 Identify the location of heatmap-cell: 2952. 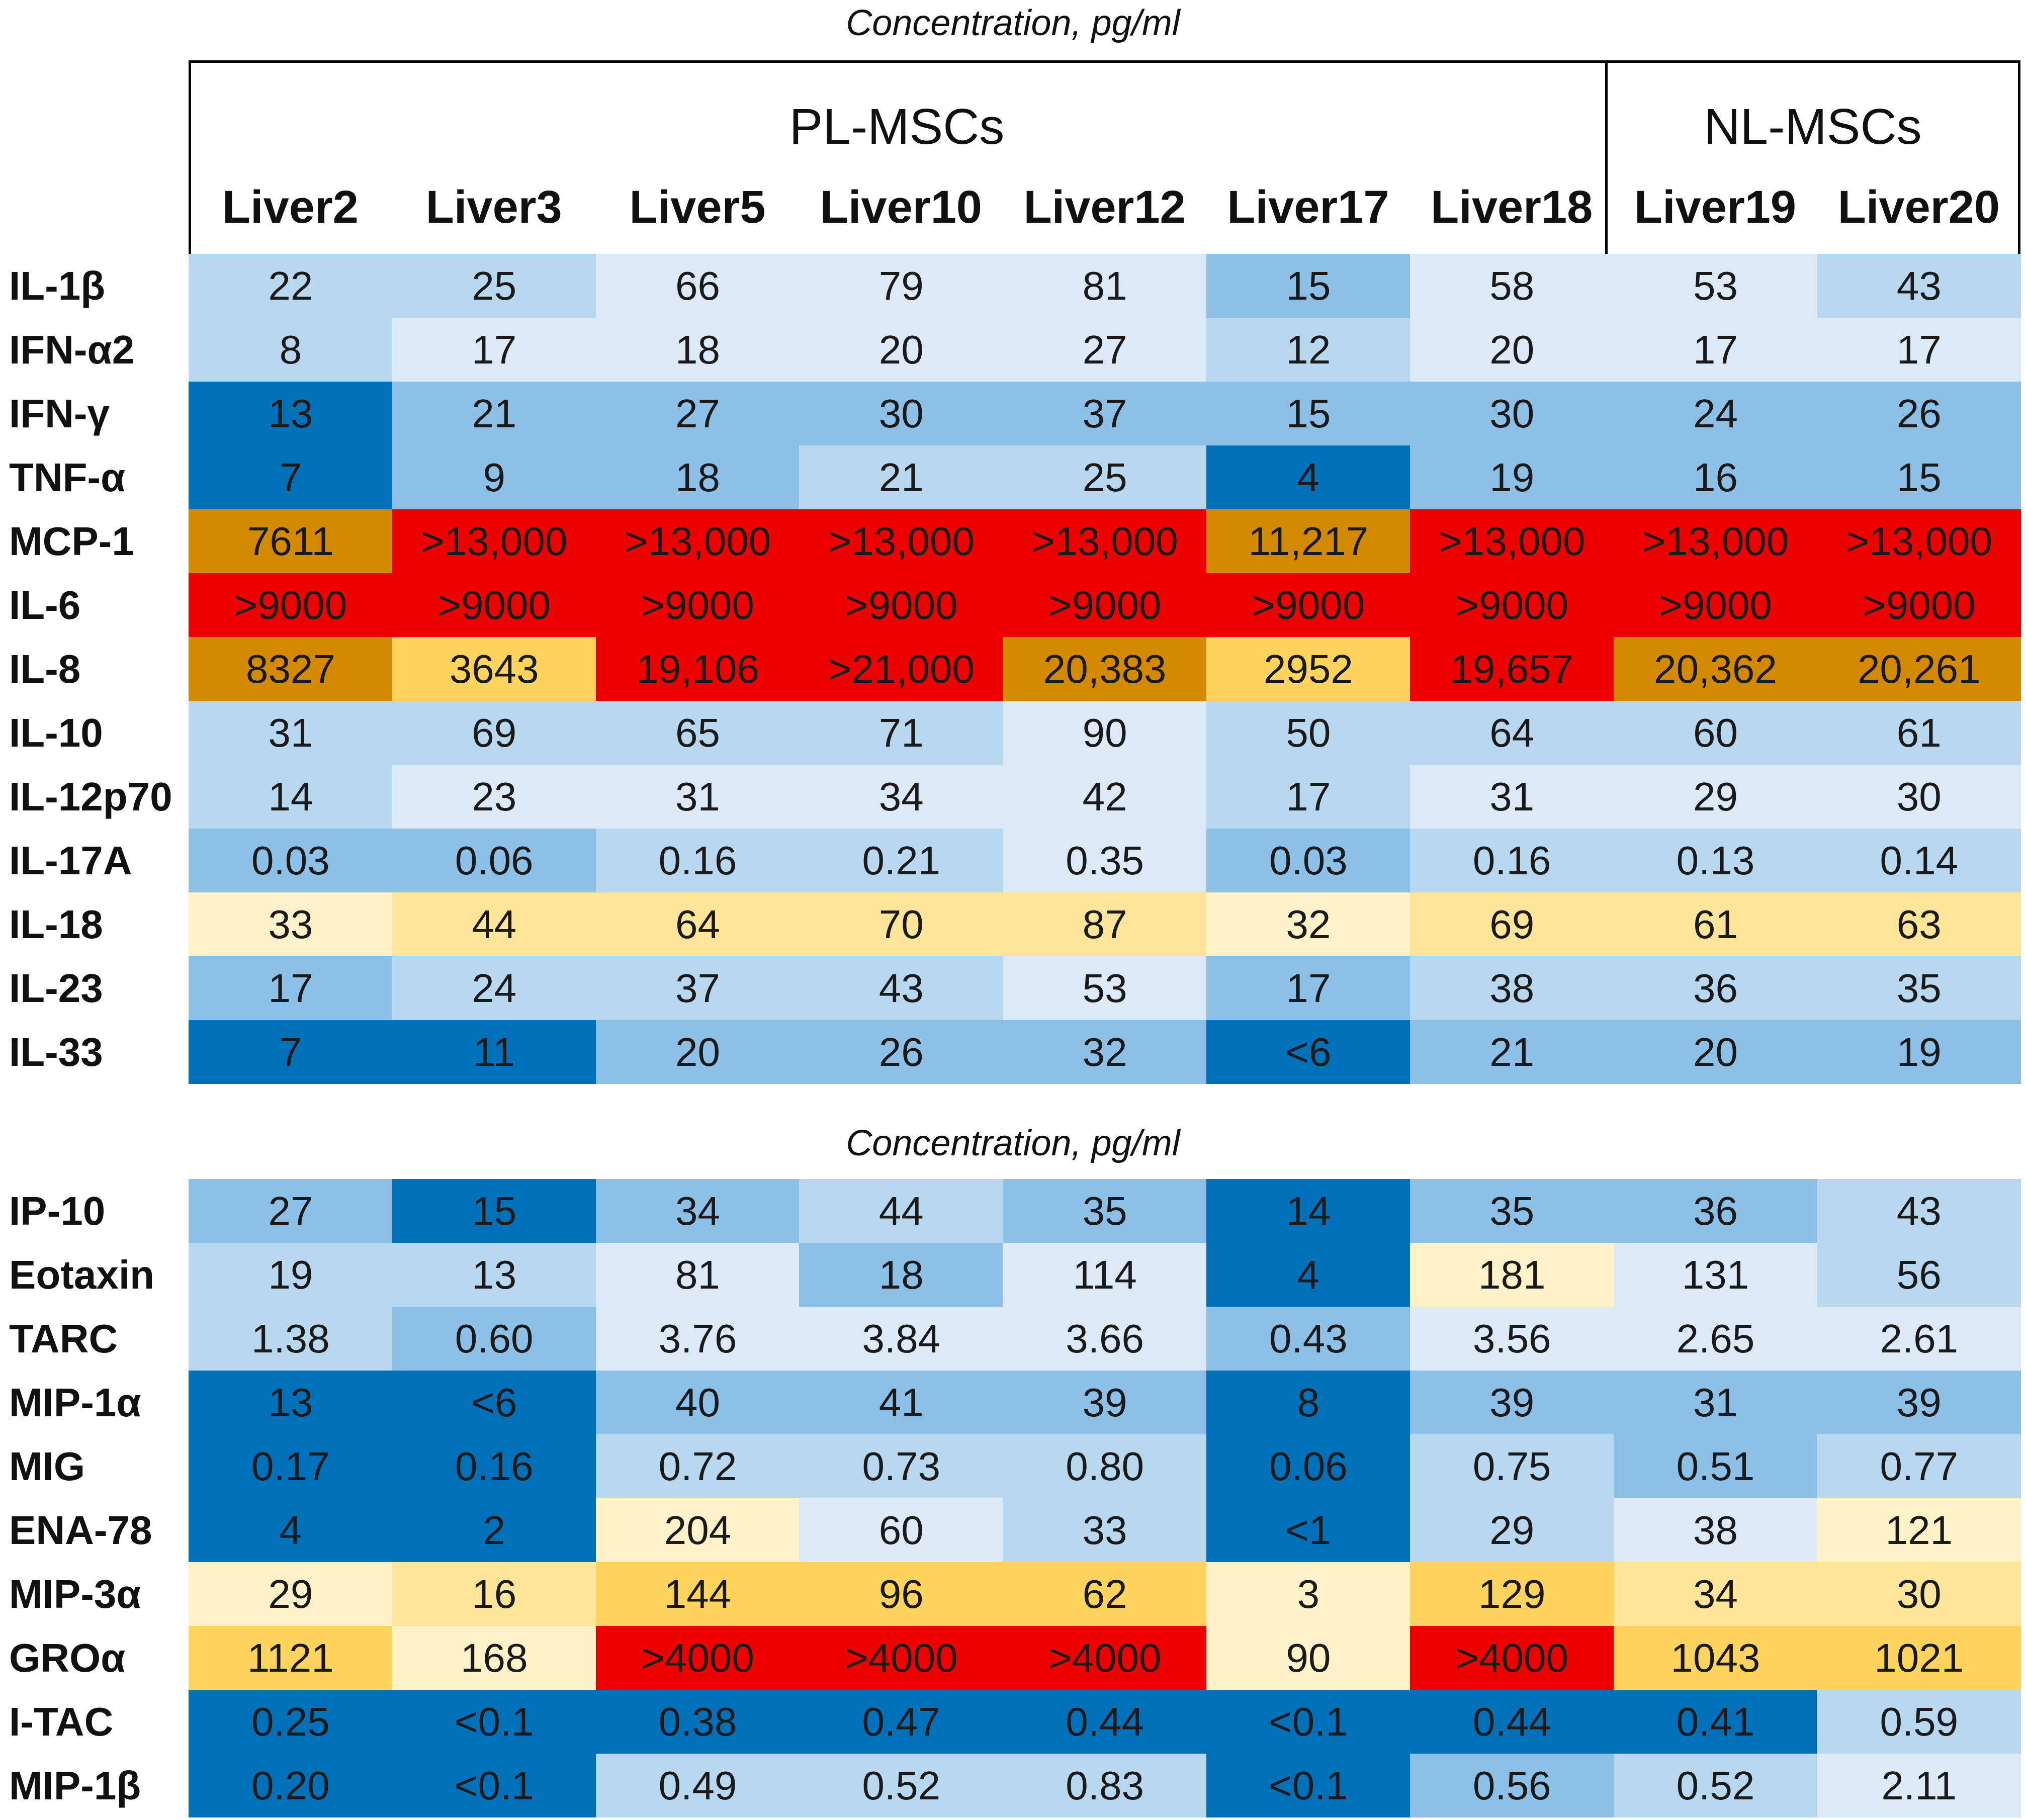
(1308, 669).